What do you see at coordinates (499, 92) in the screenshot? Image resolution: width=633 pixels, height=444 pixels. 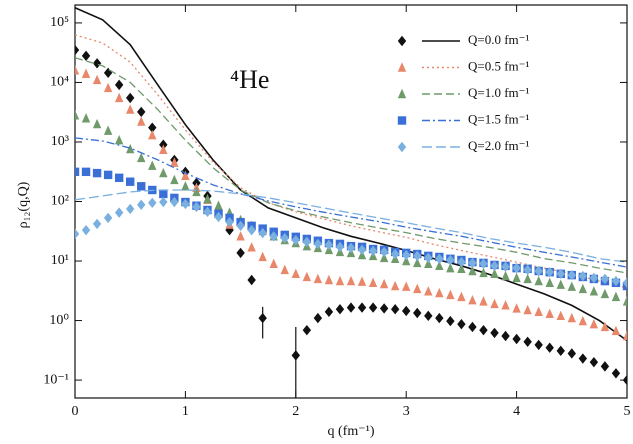 I see `legend-label: Q=1.0 fm⁻¹` at bounding box center [499, 92].